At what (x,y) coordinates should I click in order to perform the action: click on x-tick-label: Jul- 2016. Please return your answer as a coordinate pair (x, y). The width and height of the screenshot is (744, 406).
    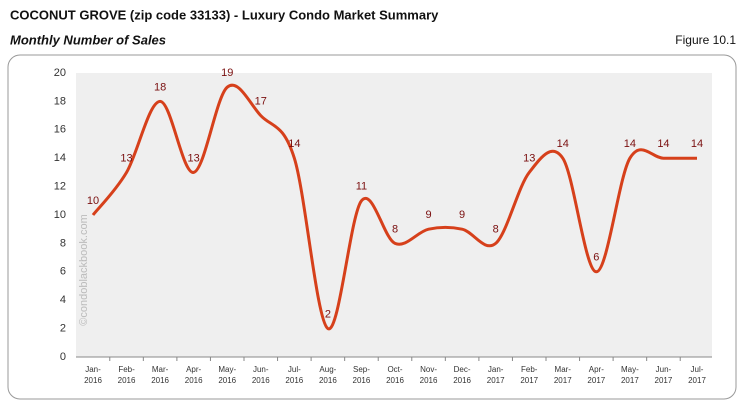
    Looking at the image, I should click on (294, 375).